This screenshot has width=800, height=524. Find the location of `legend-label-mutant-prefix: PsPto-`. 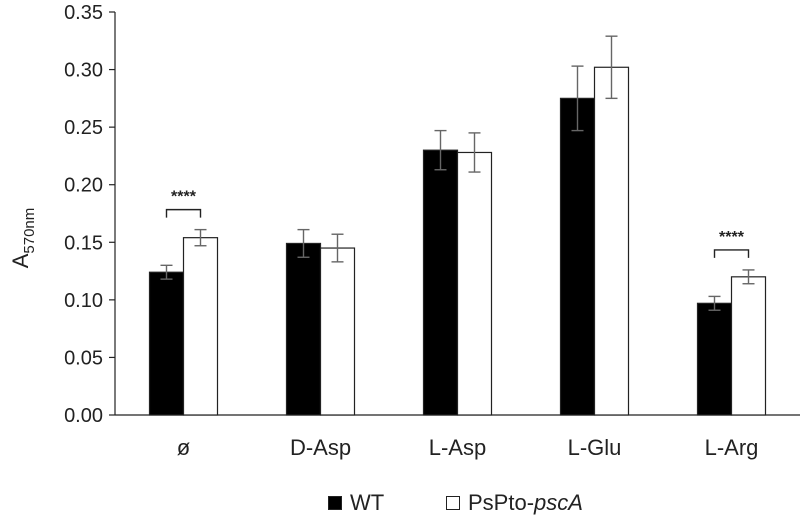

legend-label-mutant-prefix: PsPto- is located at coordinates (501, 502).